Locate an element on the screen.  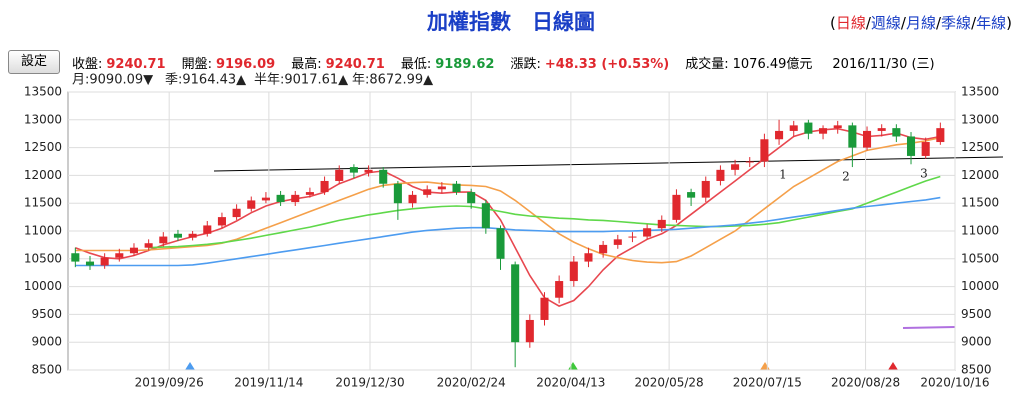
info-label: 漲跌: is located at coordinates (525, 64).